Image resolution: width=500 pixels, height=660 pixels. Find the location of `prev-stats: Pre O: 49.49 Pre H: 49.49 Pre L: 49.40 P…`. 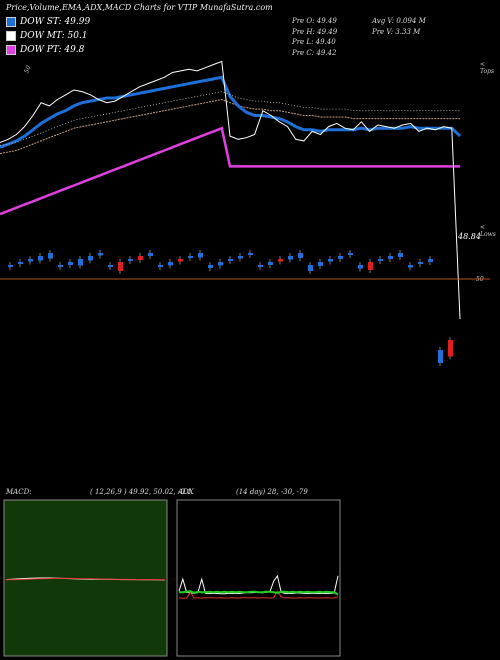

prev-stats: Pre O: 49.49 Pre H: 49.49 Pre L: 49.40 P… is located at coordinates (314, 37).